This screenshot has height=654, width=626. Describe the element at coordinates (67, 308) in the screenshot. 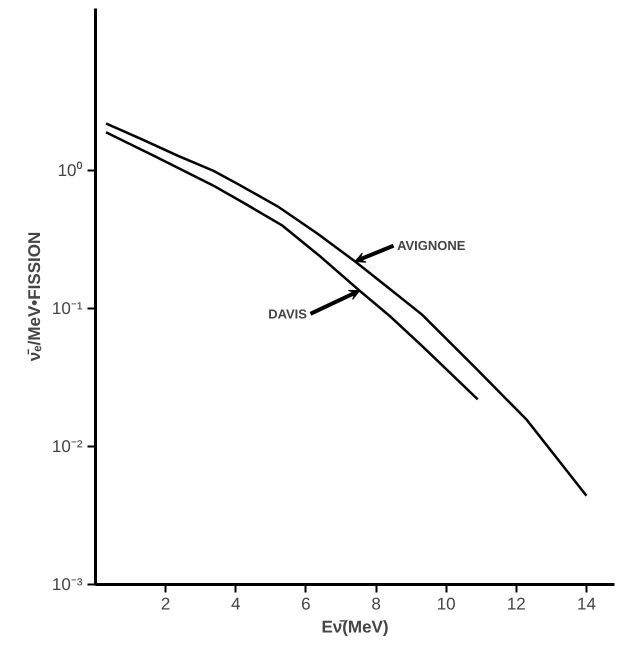

I see `y-tick-label: 10⁻¹` at that location.